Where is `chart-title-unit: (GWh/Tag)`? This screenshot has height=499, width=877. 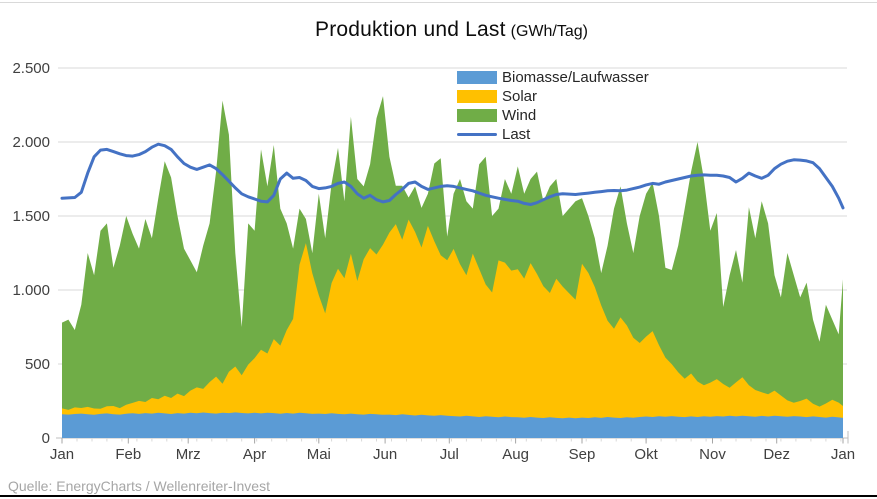 chart-title-unit: (GWh/Tag) is located at coordinates (549, 31).